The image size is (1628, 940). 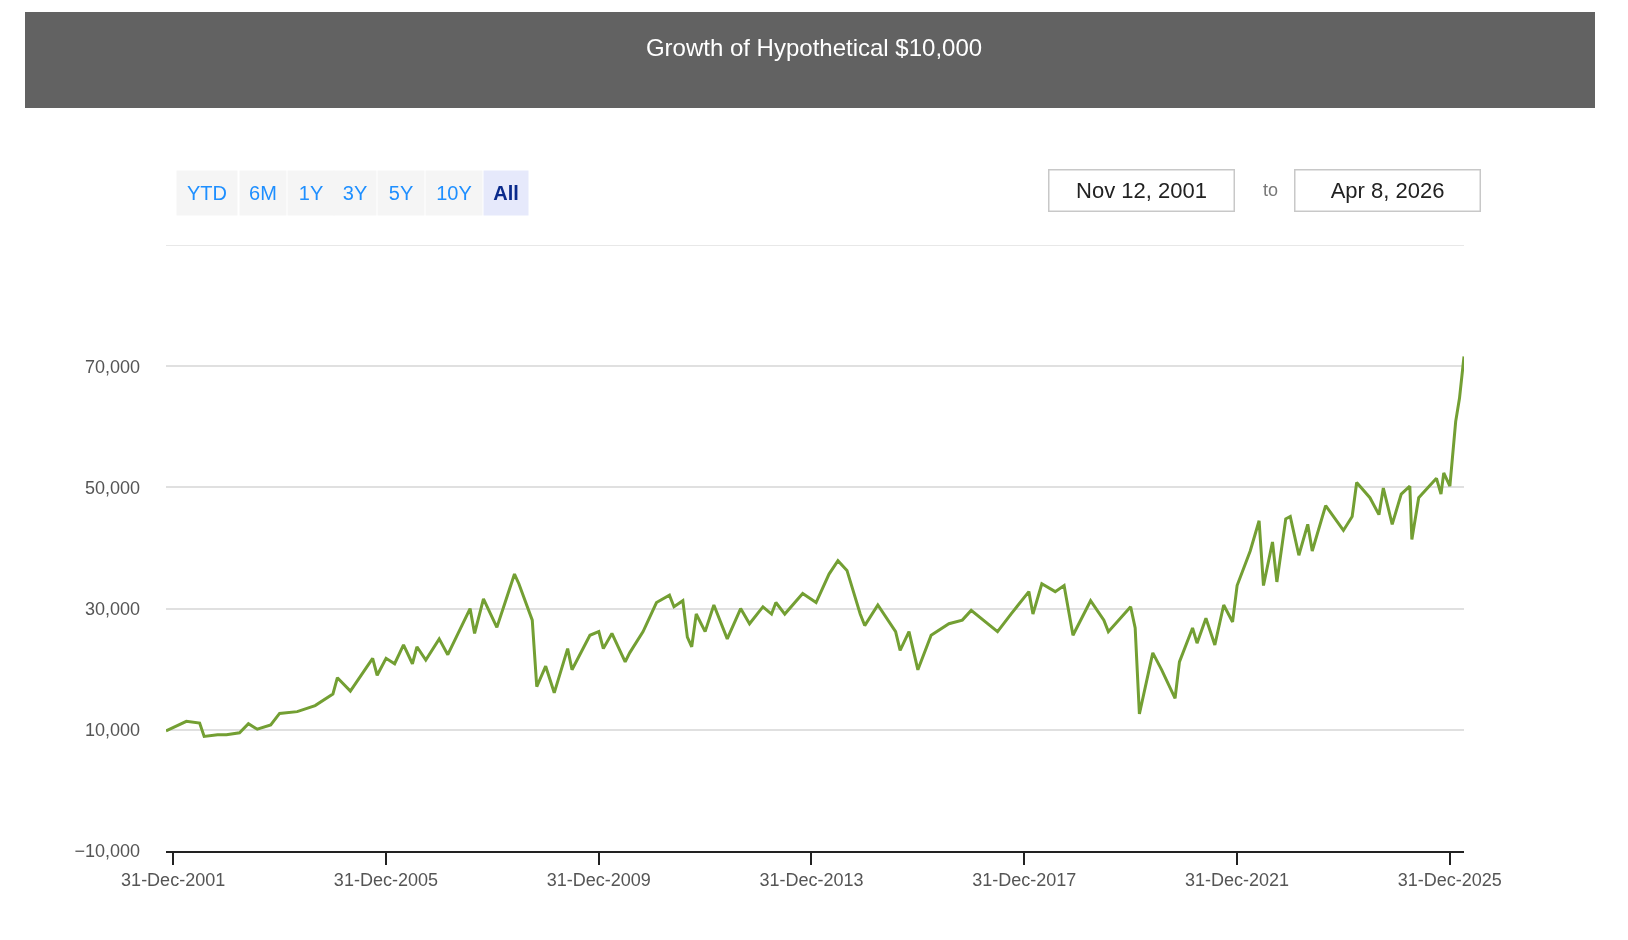 I want to click on x-tick-label: 31-Dec-2001, so click(x=173, y=880).